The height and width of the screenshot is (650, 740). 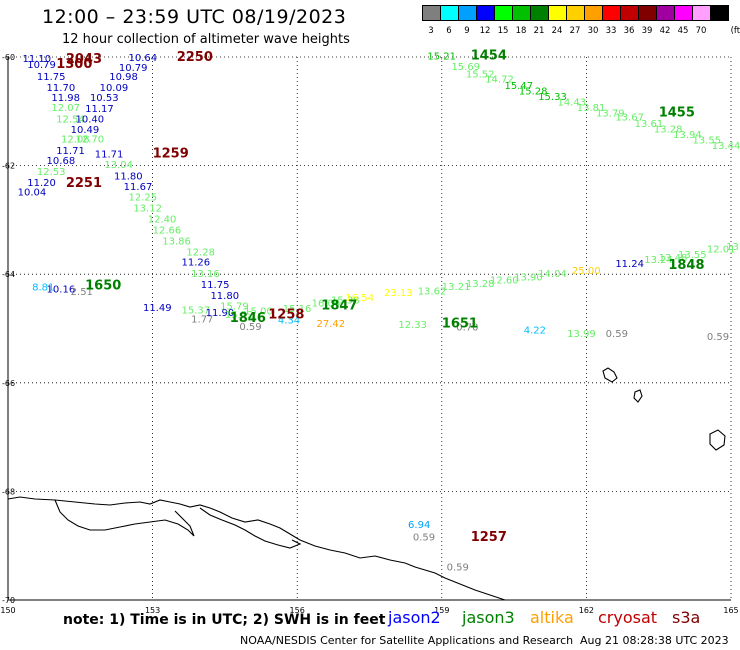 I want to click on swh-value: 23.13, so click(x=398, y=293).